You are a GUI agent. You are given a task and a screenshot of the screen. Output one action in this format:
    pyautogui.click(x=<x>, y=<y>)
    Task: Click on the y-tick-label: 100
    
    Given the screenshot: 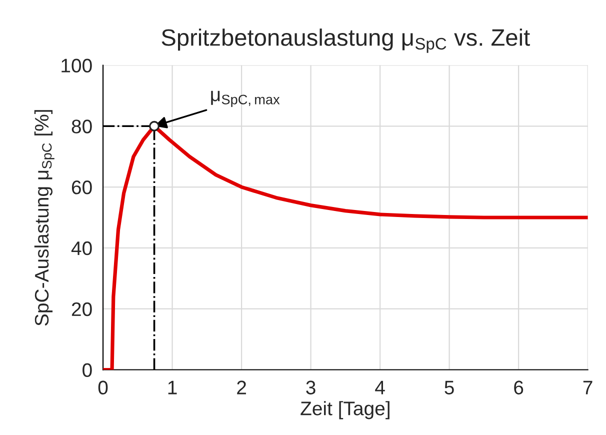 What is the action you would take?
    pyautogui.click(x=77, y=65)
    